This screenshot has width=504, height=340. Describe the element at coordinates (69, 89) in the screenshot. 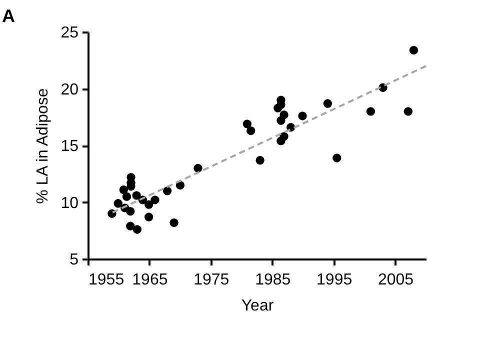

I see `y-tick-label: 20` at that location.